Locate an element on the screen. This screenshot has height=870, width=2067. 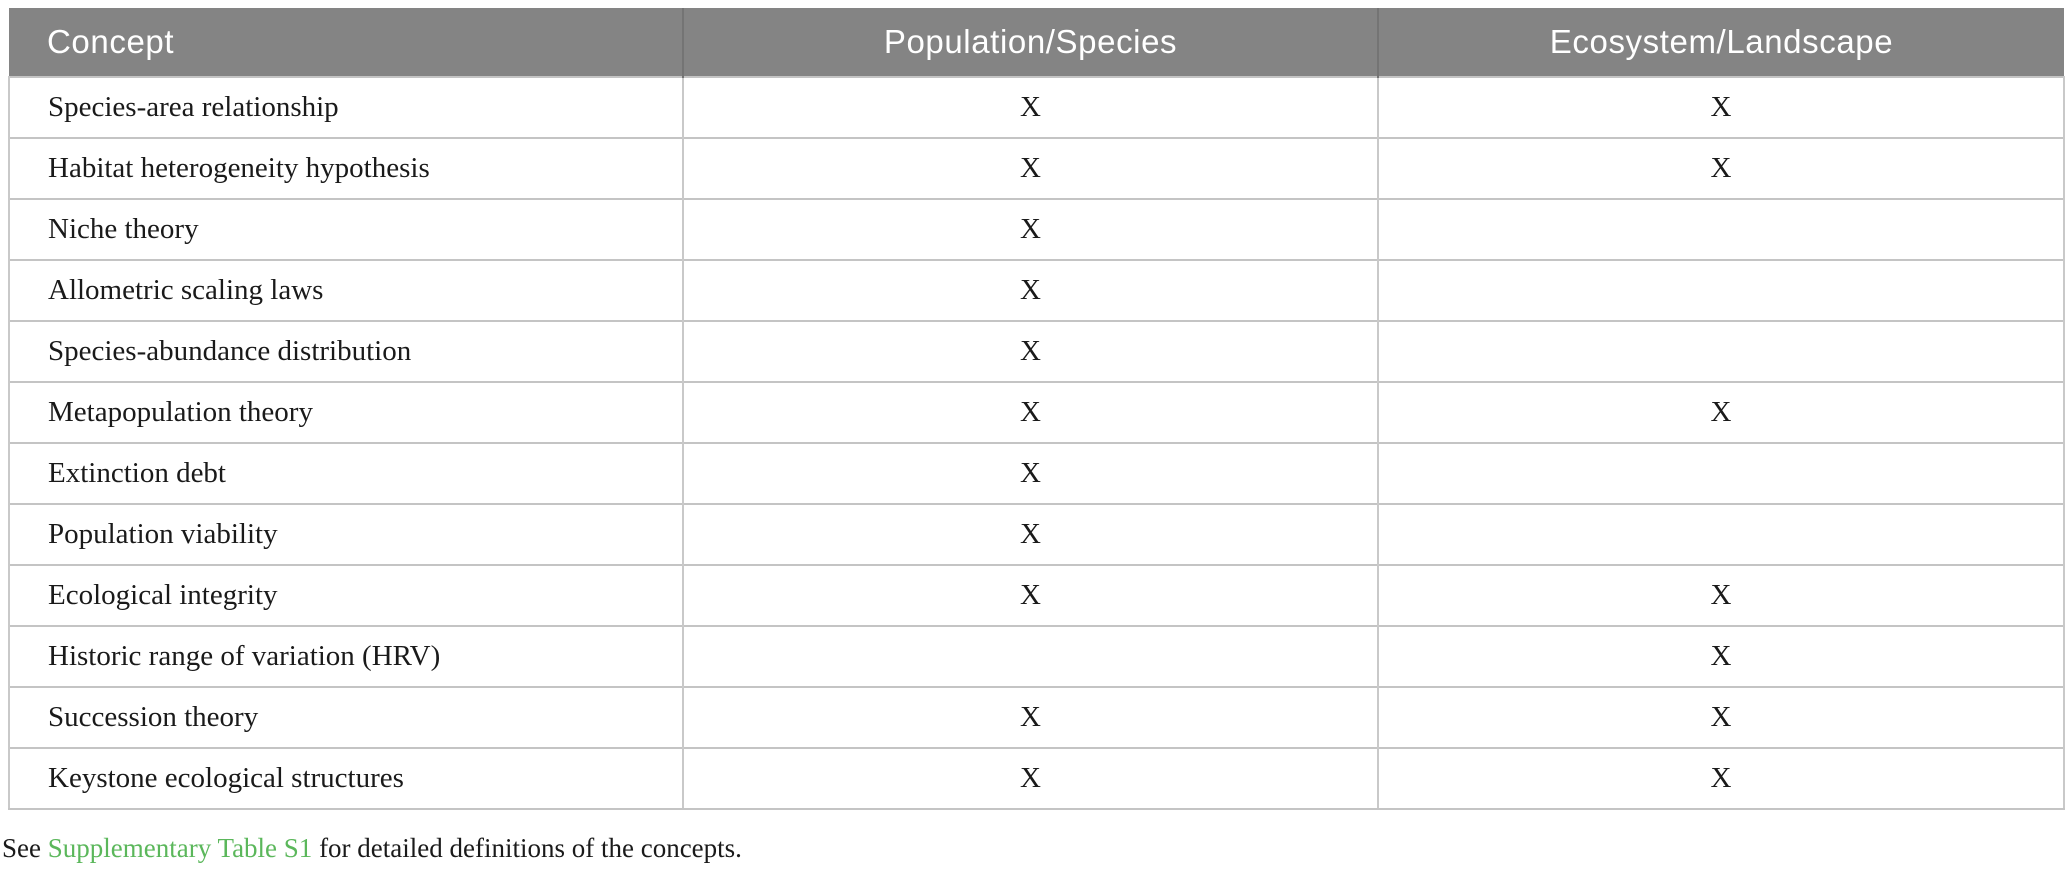
concept-cell: Population viability is located at coordinates (345, 534).